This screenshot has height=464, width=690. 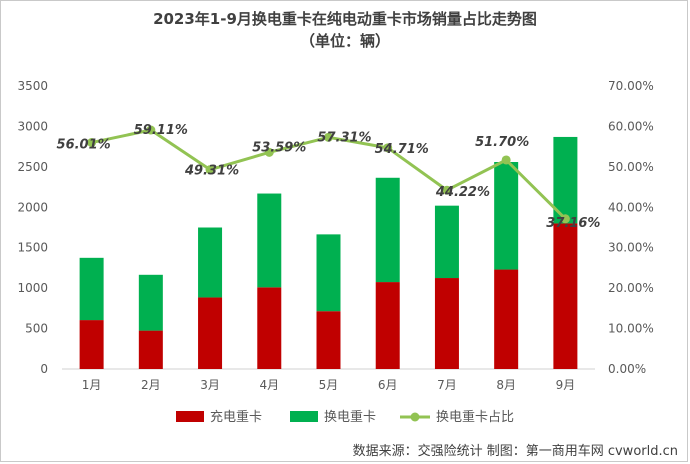 What do you see at coordinates (573, 223) in the screenshot?
I see `share-data-label: 37.16%` at bounding box center [573, 223].